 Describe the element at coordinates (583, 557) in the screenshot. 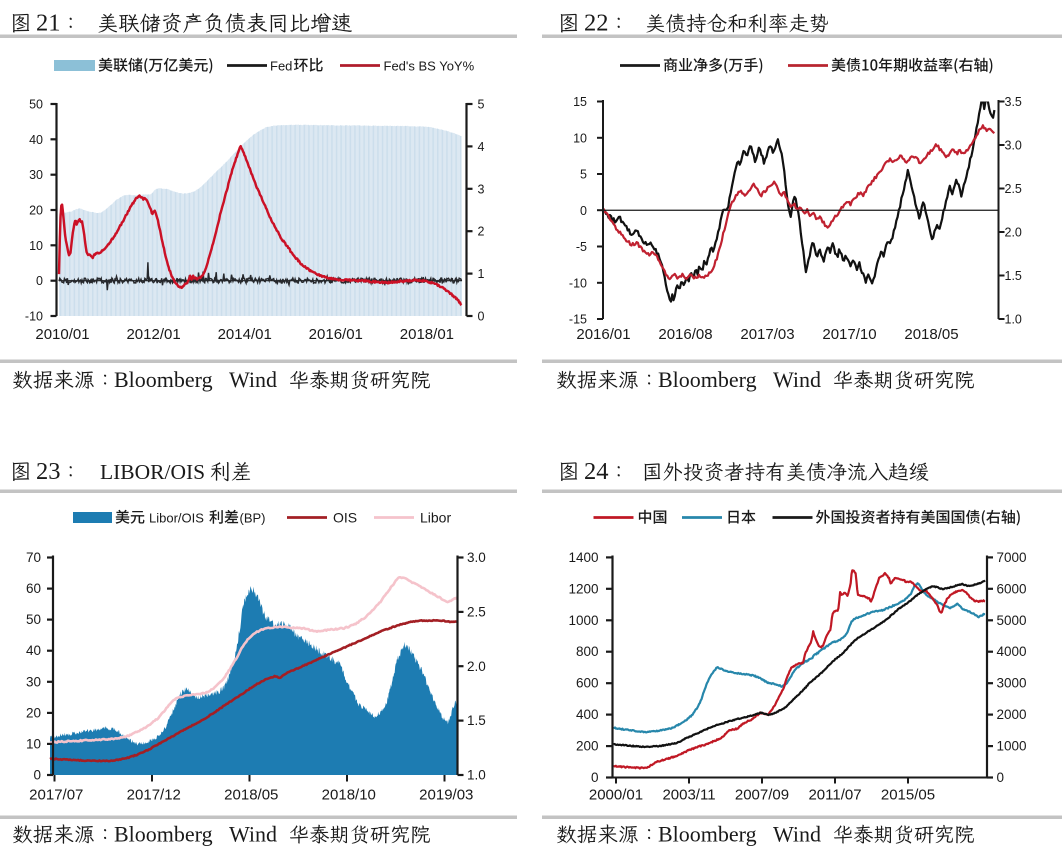

I see `svg-text: 1400` at that location.